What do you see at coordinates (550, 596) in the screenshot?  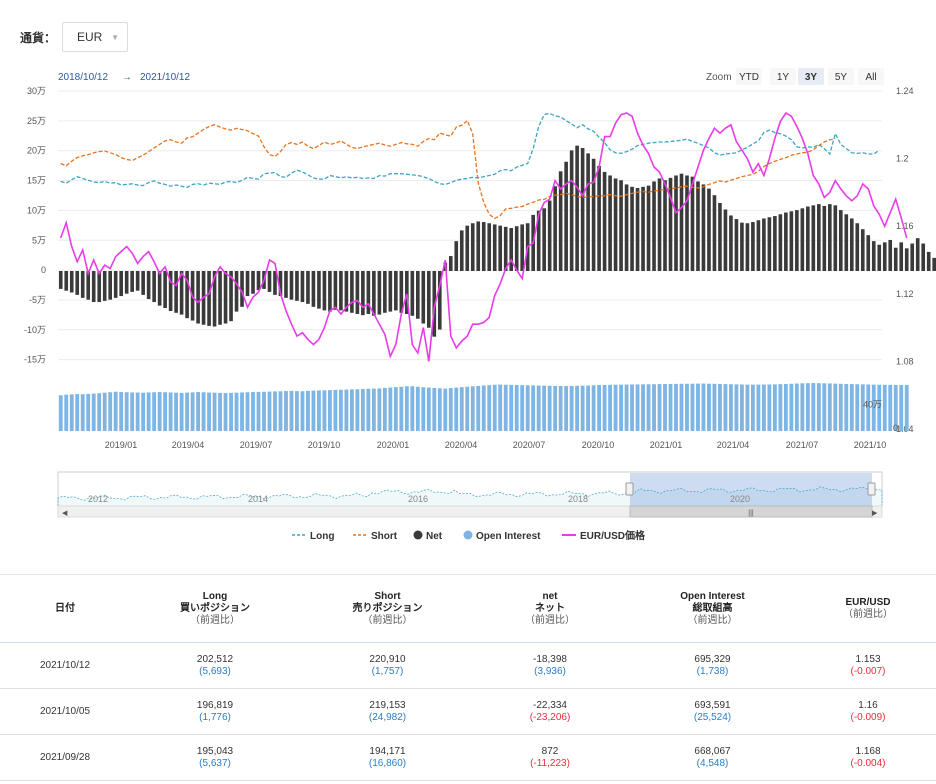 I see `header-text: net` at bounding box center [550, 596].